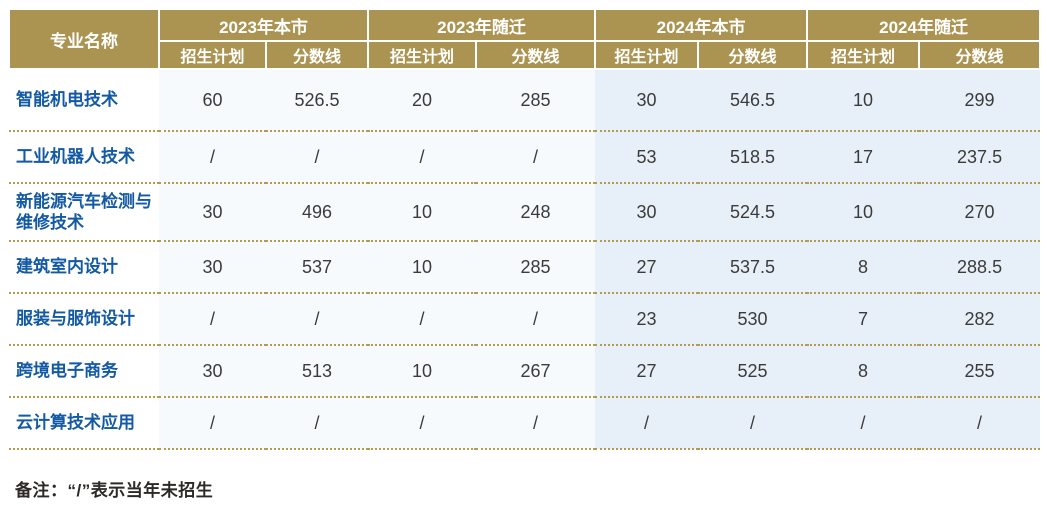 The height and width of the screenshot is (522, 1047). Describe the element at coordinates (536, 212) in the screenshot. I see `data-cell: 248` at that location.